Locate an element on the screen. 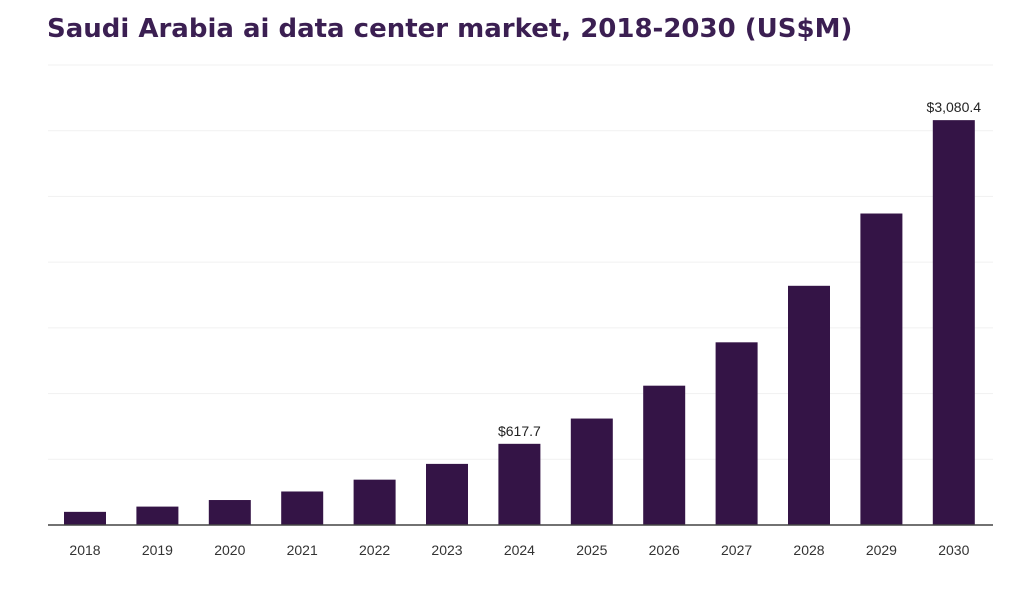 The image size is (1024, 611). x-tick-label-2023: 2023 is located at coordinates (446, 550).